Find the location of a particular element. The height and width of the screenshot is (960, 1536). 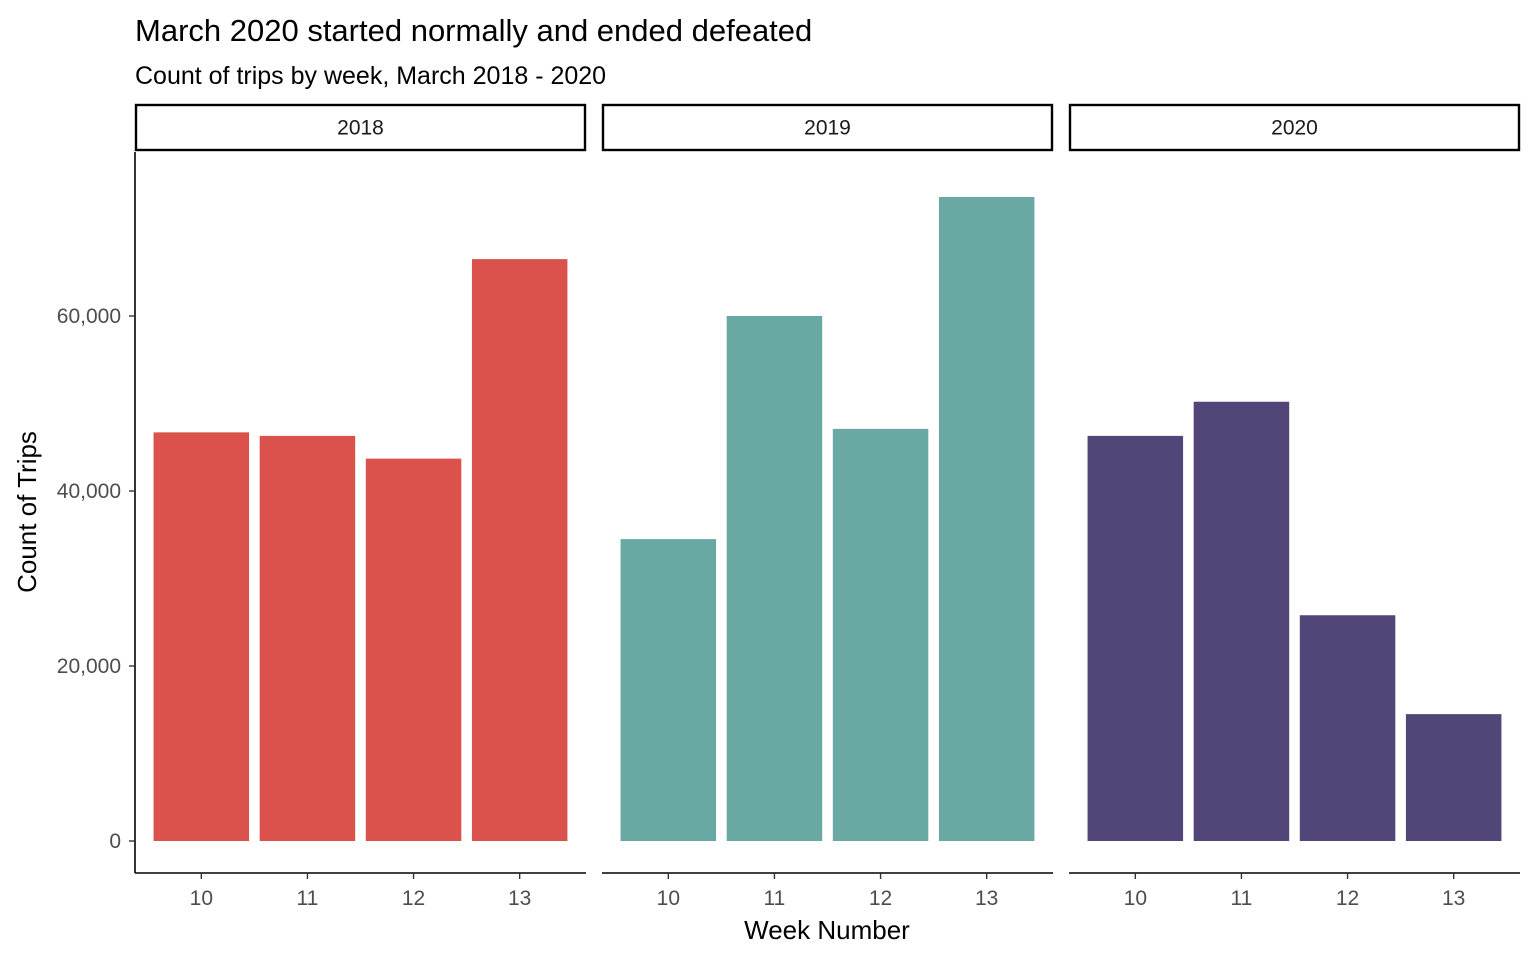

facet-strip-label: 2020 is located at coordinates (1294, 128).